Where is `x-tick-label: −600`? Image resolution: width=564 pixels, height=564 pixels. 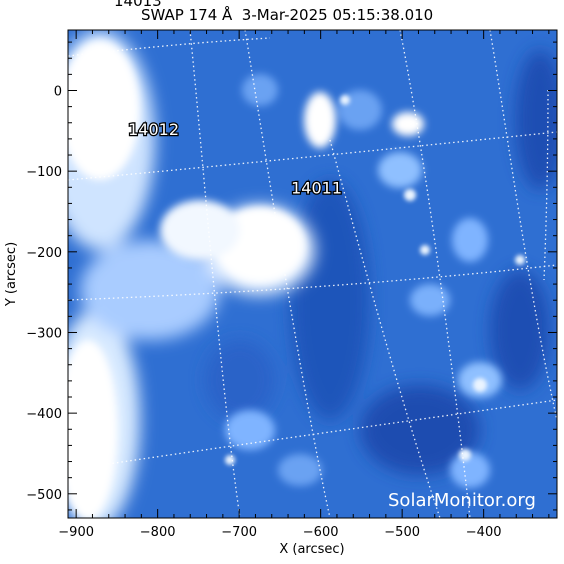 x-tick-label: −600 is located at coordinates (321, 532).